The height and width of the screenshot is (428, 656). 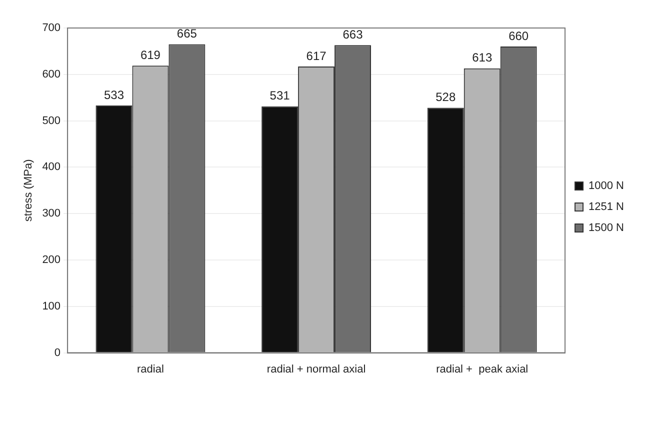 What do you see at coordinates (150, 369) in the screenshot?
I see `x-tick-label: radial` at bounding box center [150, 369].